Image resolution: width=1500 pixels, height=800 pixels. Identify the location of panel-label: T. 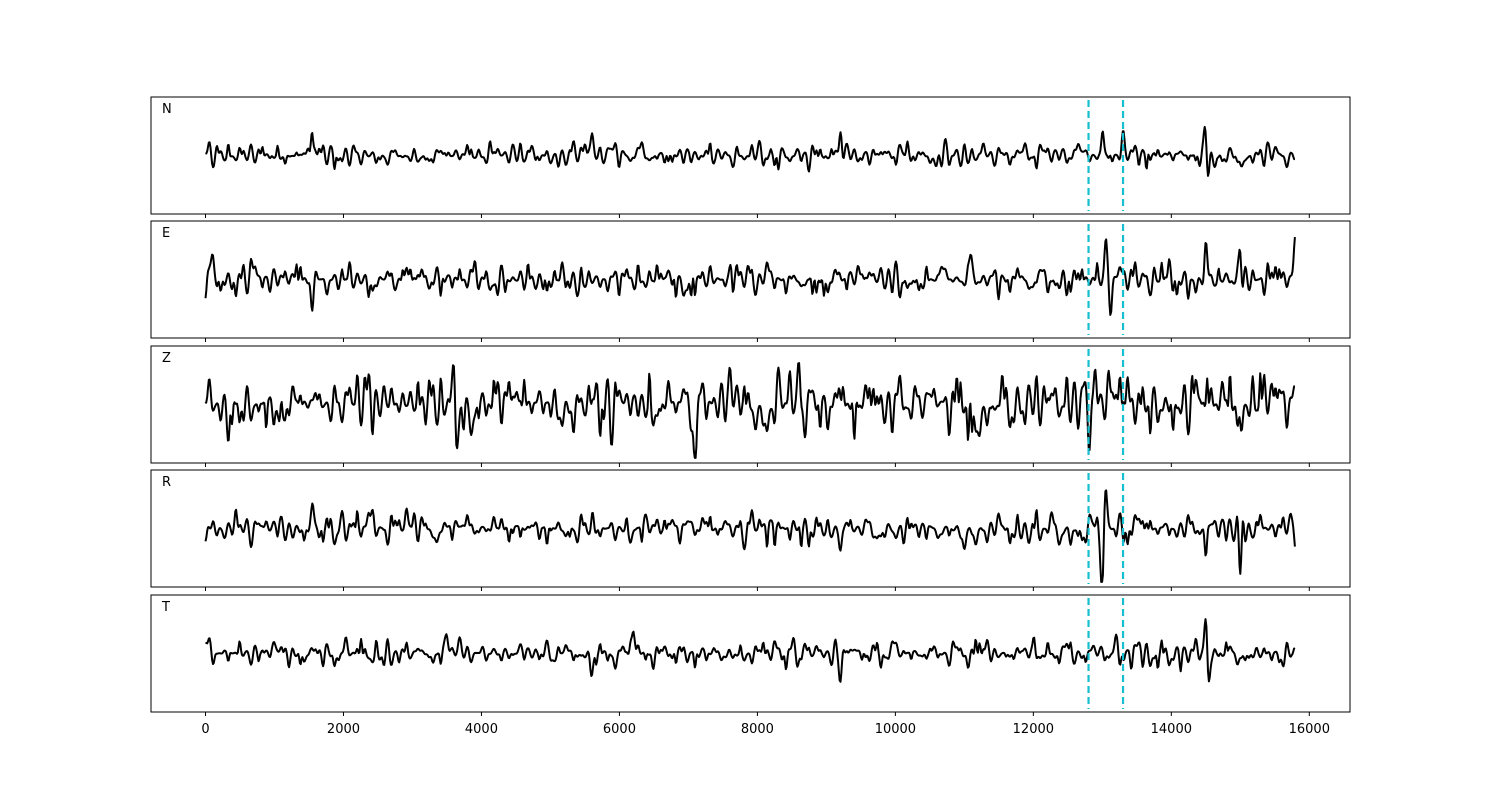
(165, 607).